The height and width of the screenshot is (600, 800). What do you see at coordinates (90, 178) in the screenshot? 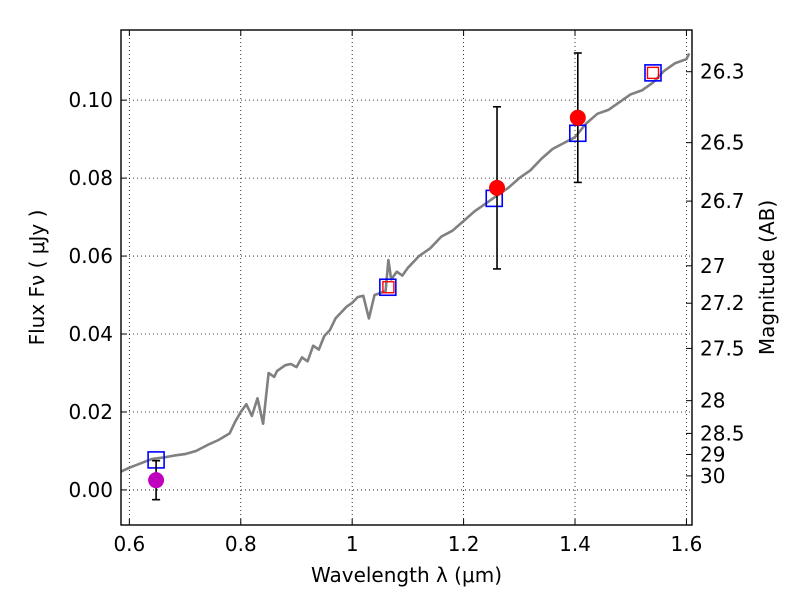
I see `y-tick-label: 0.08` at bounding box center [90, 178].